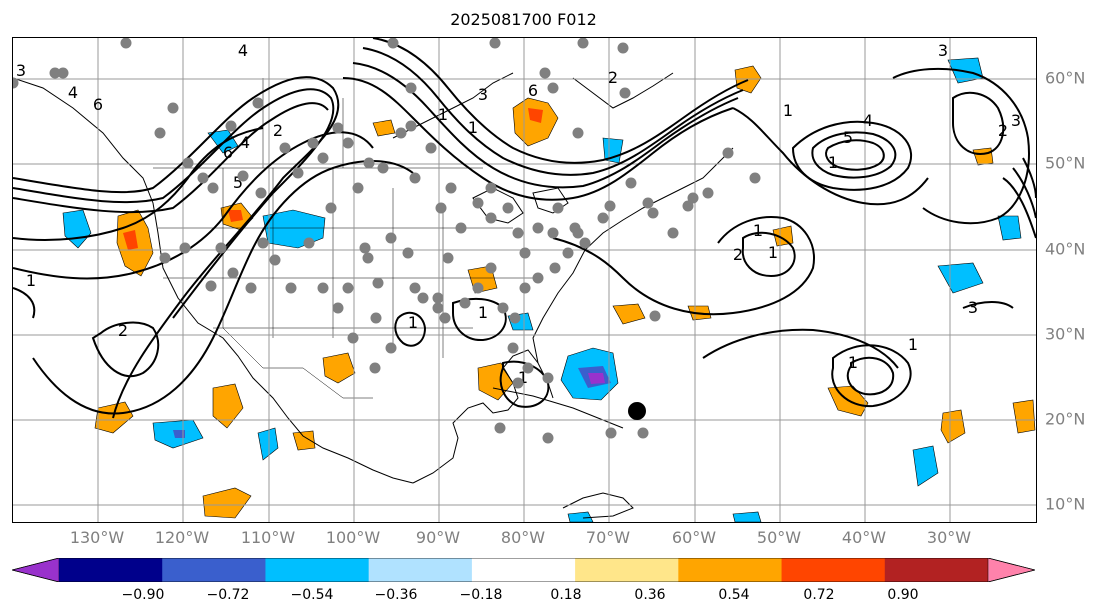  I want to click on lon-label-90w: 90°W, so click(438, 537).